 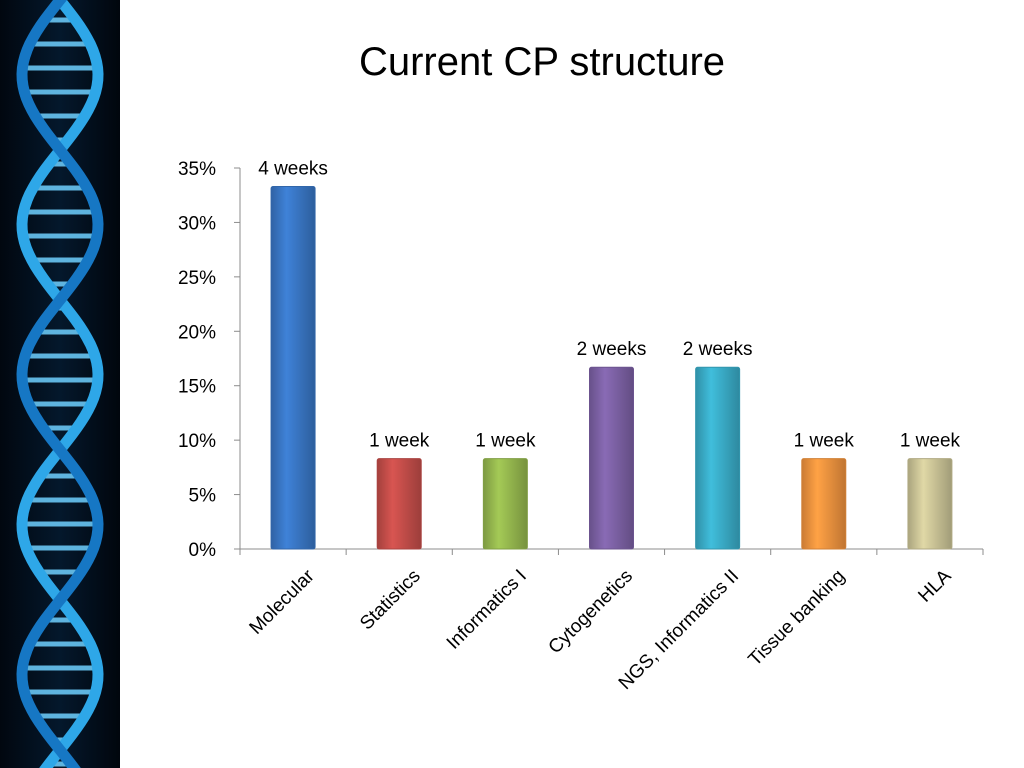 I want to click on category-label: Cytogenetics, so click(x=591, y=612).